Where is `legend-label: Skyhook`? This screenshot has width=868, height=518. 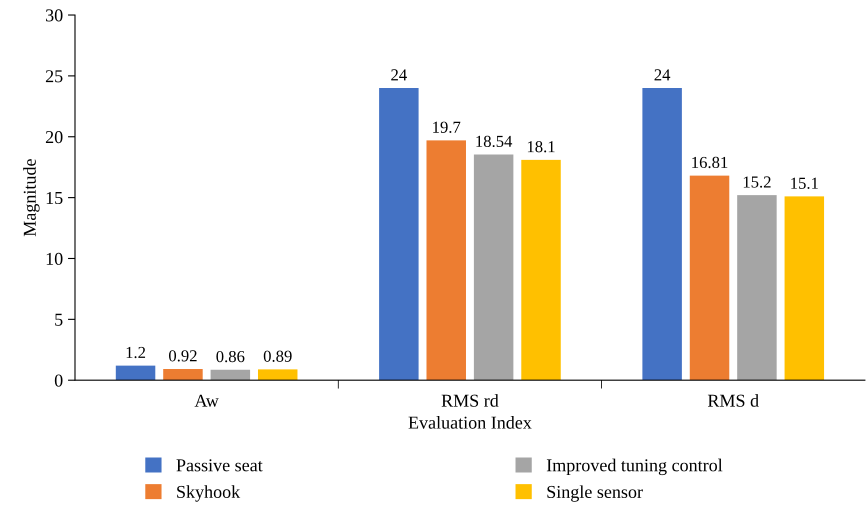
legend-label: Skyhook is located at coordinates (208, 493).